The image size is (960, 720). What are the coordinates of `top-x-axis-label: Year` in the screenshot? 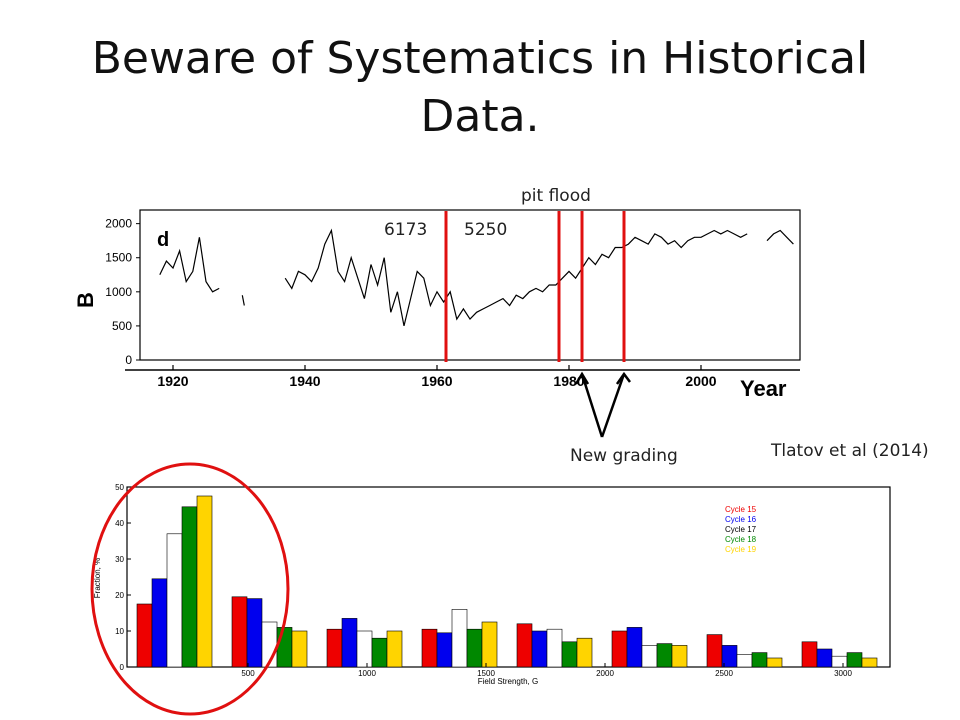 It's located at (763, 388).